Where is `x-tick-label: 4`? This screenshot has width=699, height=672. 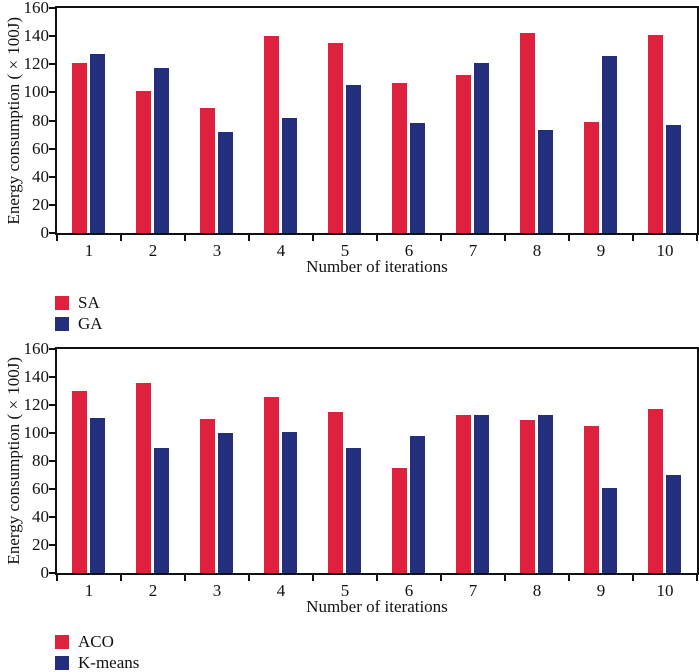
x-tick-label: 4 is located at coordinates (281, 590).